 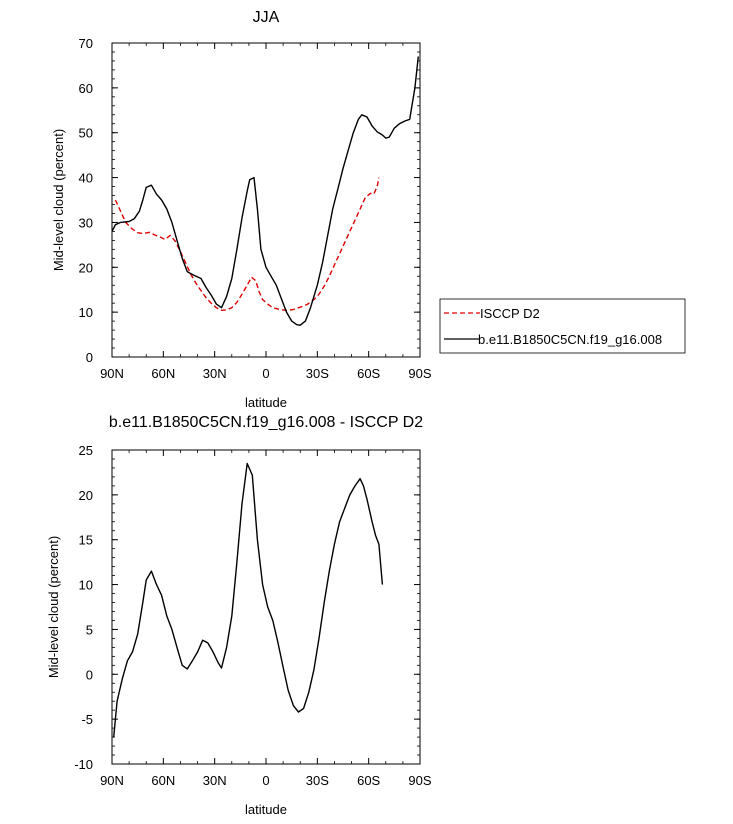 I want to click on bottom-x-tick-labels: 90N 60N 30N 0 30S 60S 90S, so click(x=266, y=780).